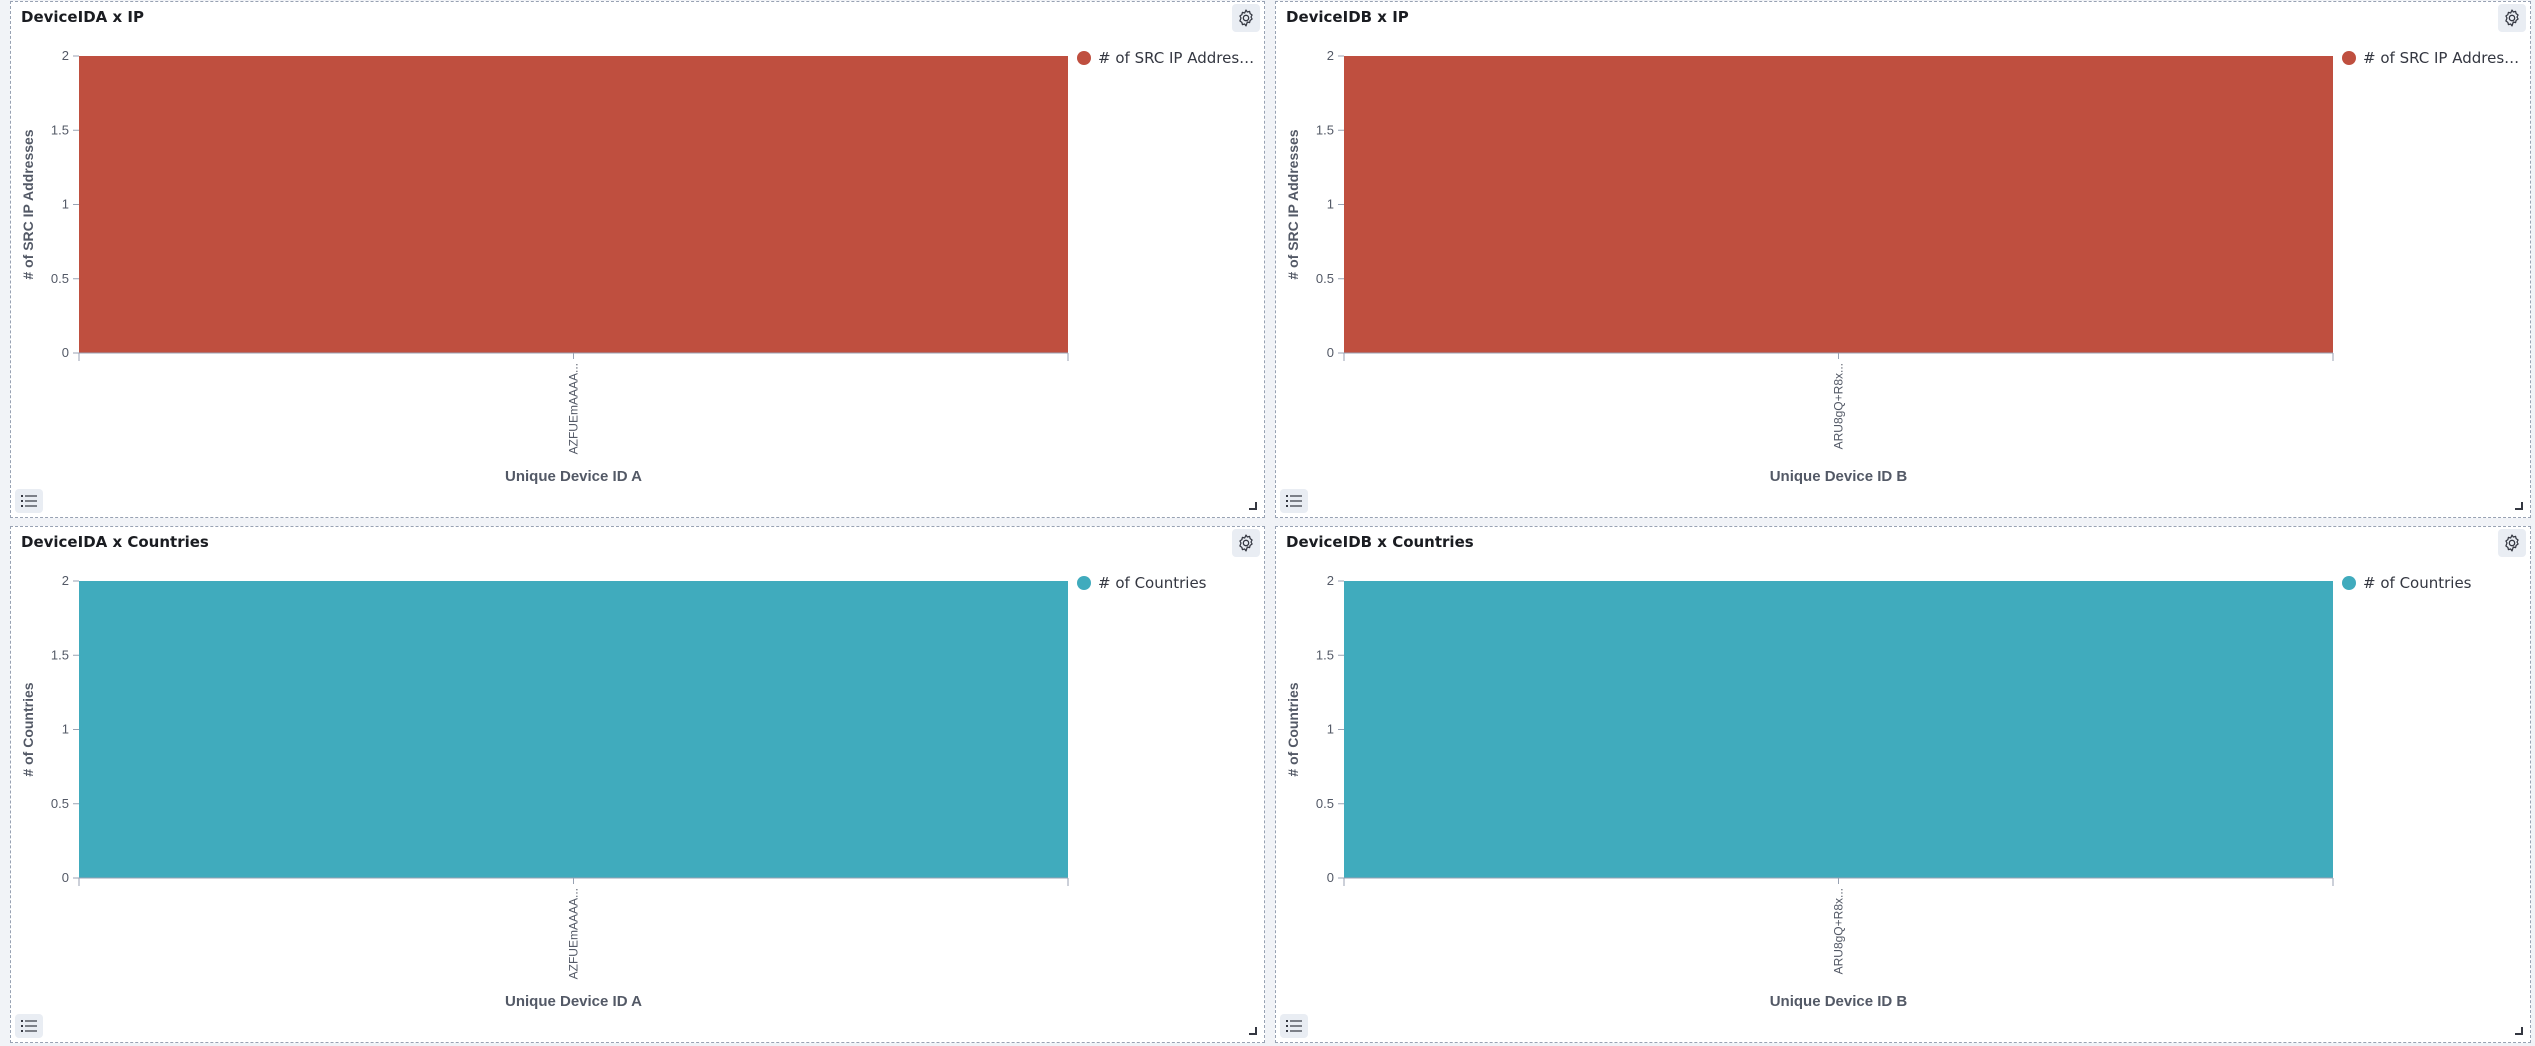 The width and height of the screenshot is (2535, 1046). What do you see at coordinates (1347, 17) in the screenshot?
I see `panel-title: DeviceIDB x IP` at bounding box center [1347, 17].